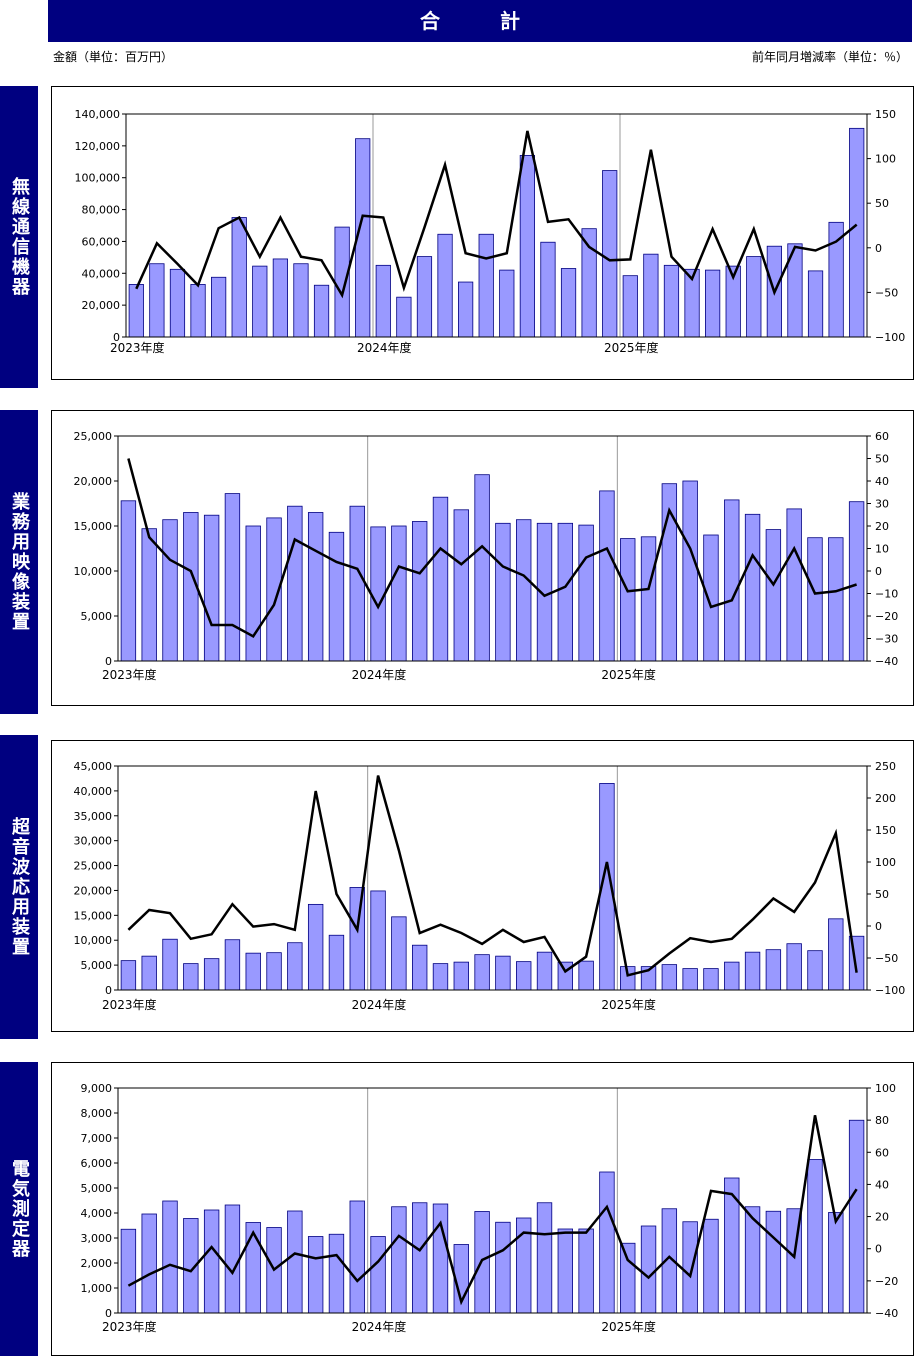 This screenshot has width=914, height=1357. I want to click on left-tick-label: 40,000, so click(101, 273).